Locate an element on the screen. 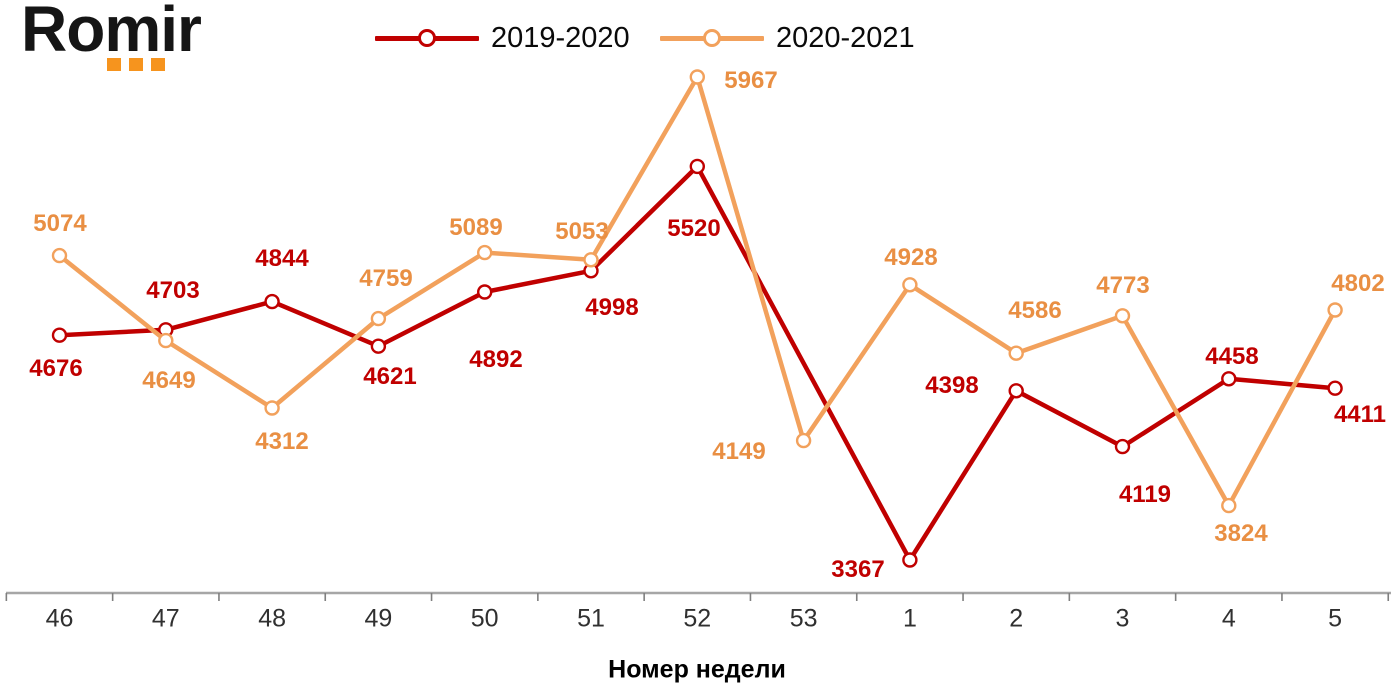  legend-label: 2020-2021 is located at coordinates (845, 37).